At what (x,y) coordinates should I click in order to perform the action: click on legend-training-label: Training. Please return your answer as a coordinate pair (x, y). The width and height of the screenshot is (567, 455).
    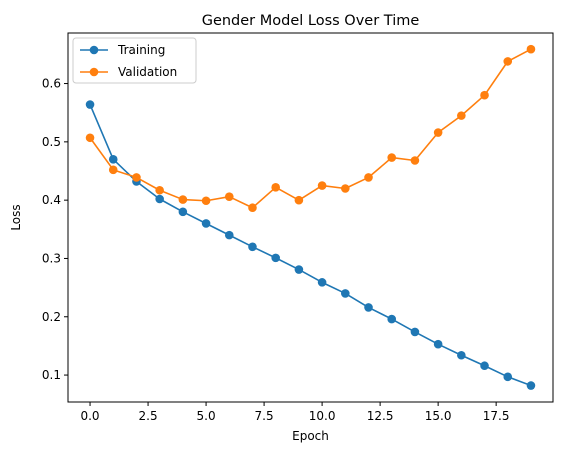
    Looking at the image, I should click on (141, 50).